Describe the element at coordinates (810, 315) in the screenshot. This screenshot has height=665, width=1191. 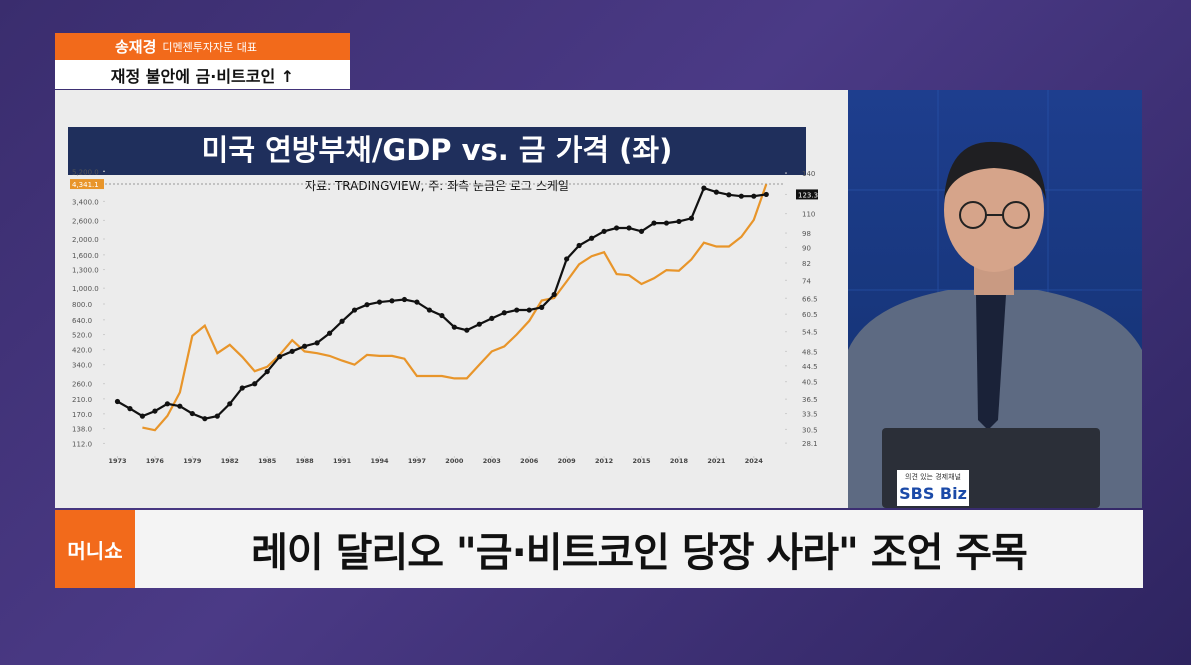
I see `y2-tick-label: 60.5` at that location.